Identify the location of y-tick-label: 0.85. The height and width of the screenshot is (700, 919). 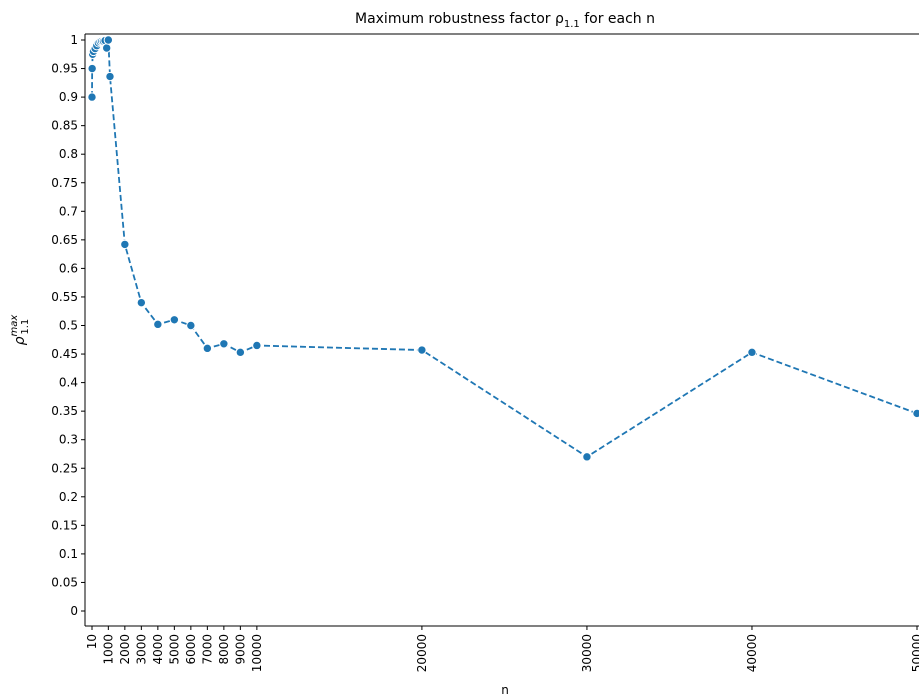
(64, 126).